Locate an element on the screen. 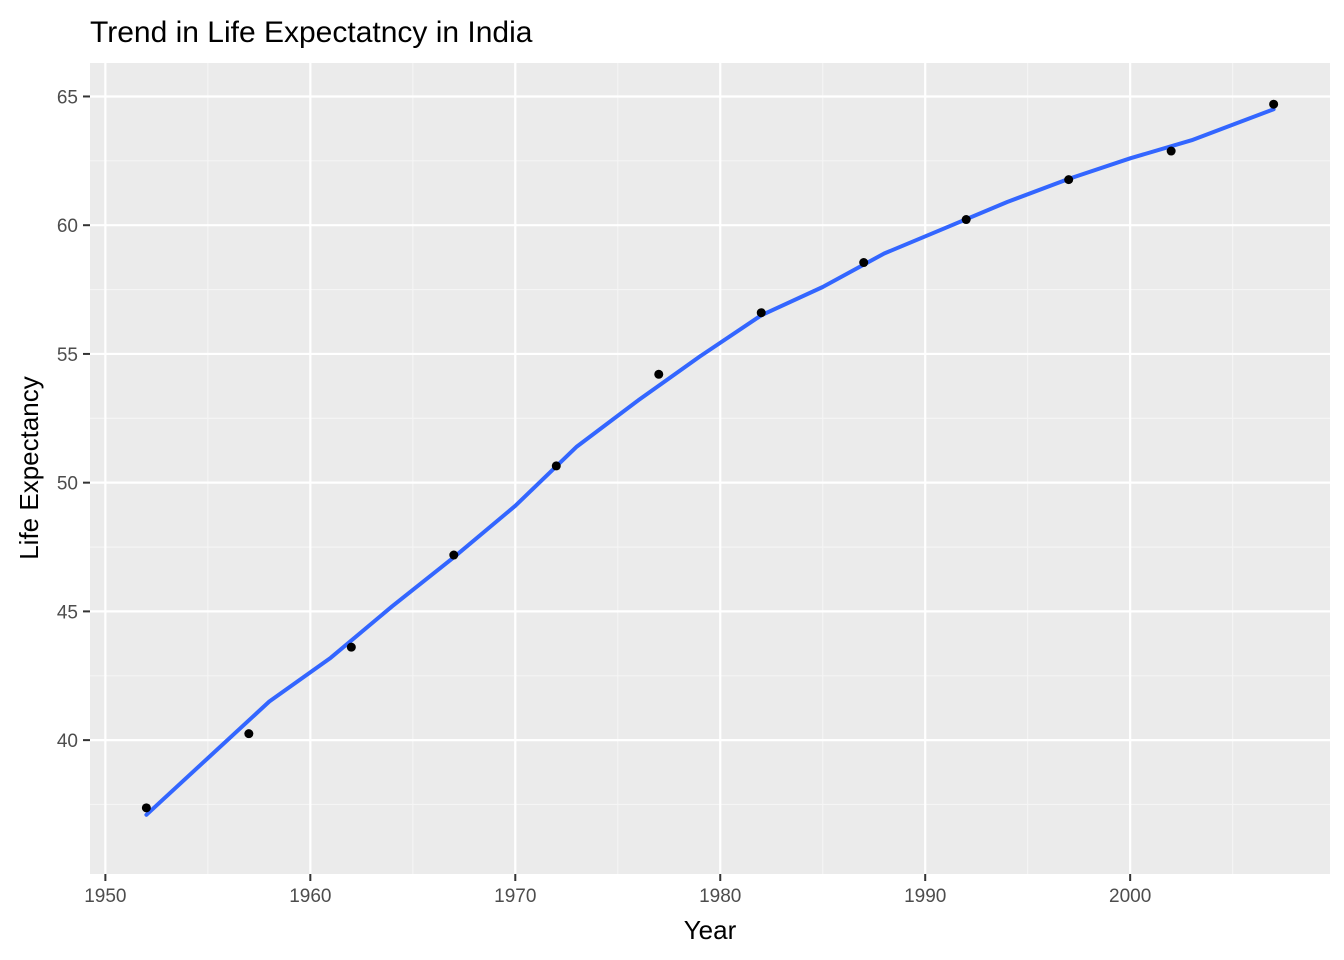  y-tick-label: 65 is located at coordinates (67, 97).